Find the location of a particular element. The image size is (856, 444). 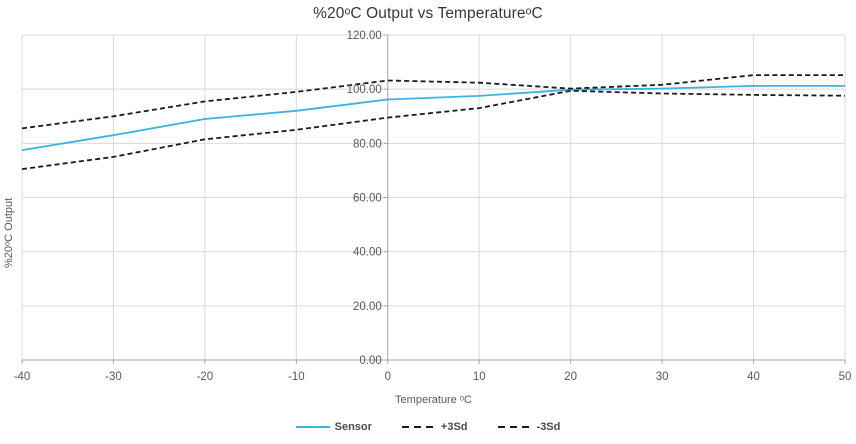

x-tick-label: 10 is located at coordinates (479, 377).